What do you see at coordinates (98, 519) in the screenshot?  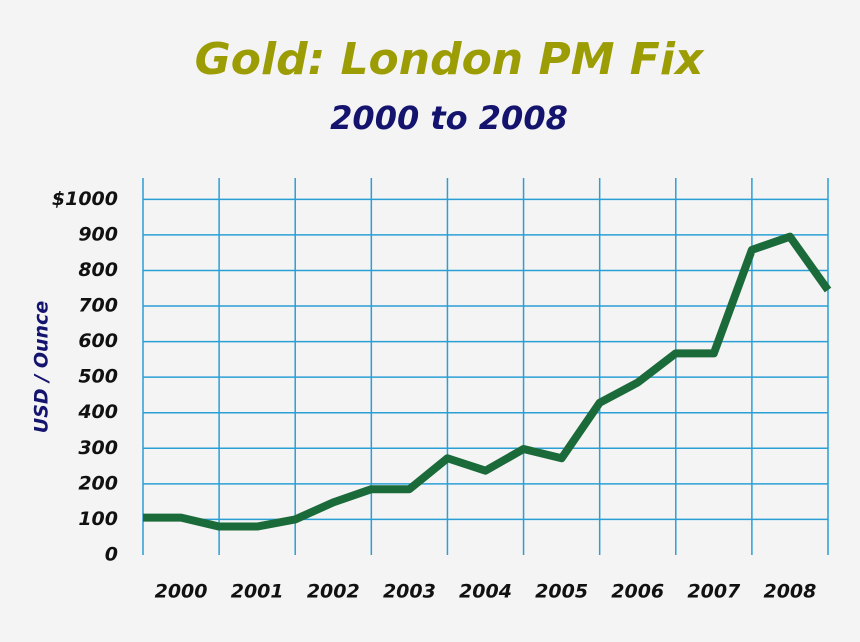 I see `y-tick-label: 100` at bounding box center [98, 519].